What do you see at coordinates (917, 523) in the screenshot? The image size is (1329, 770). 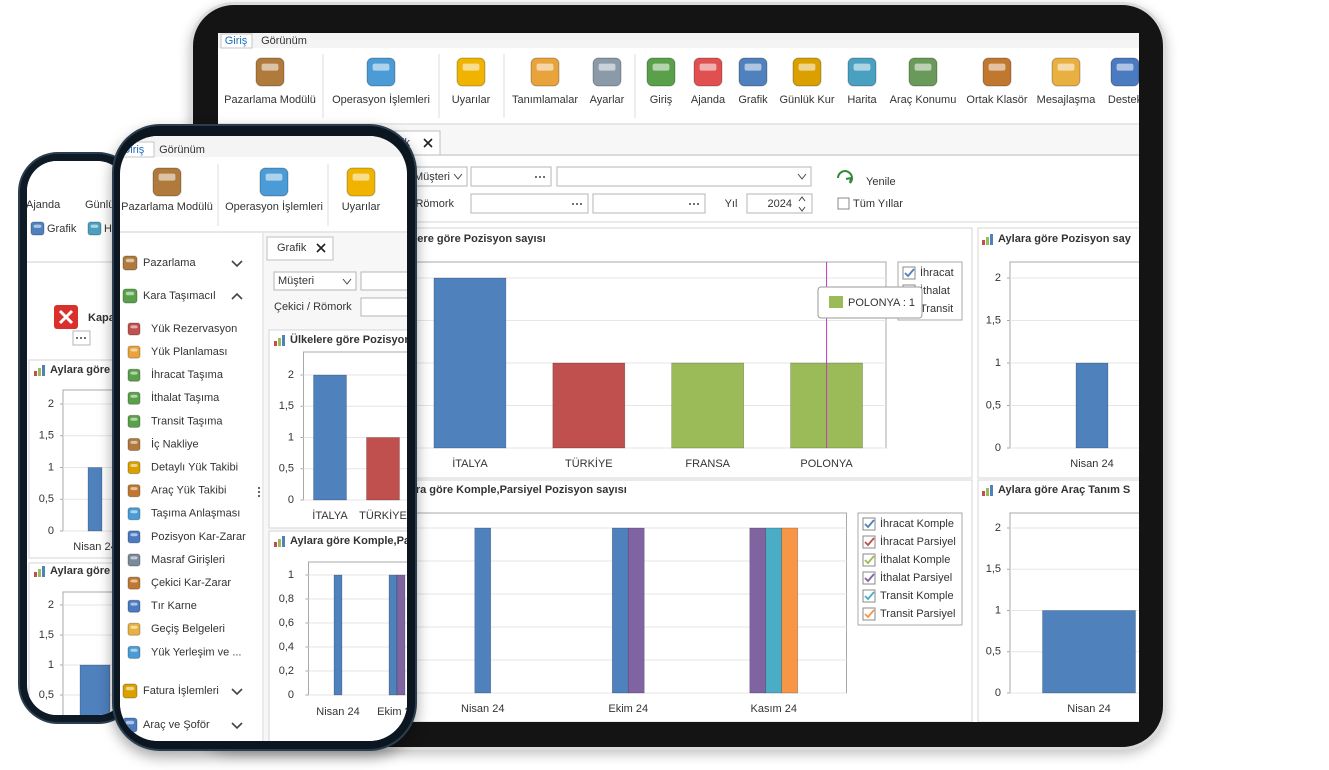 I see `legend-label: İhracat Komple` at bounding box center [917, 523].